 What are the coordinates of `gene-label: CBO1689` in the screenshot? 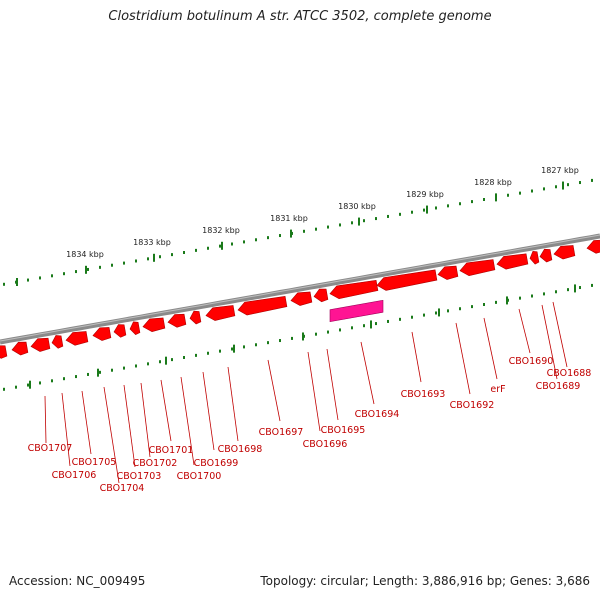 It's located at (558, 386).